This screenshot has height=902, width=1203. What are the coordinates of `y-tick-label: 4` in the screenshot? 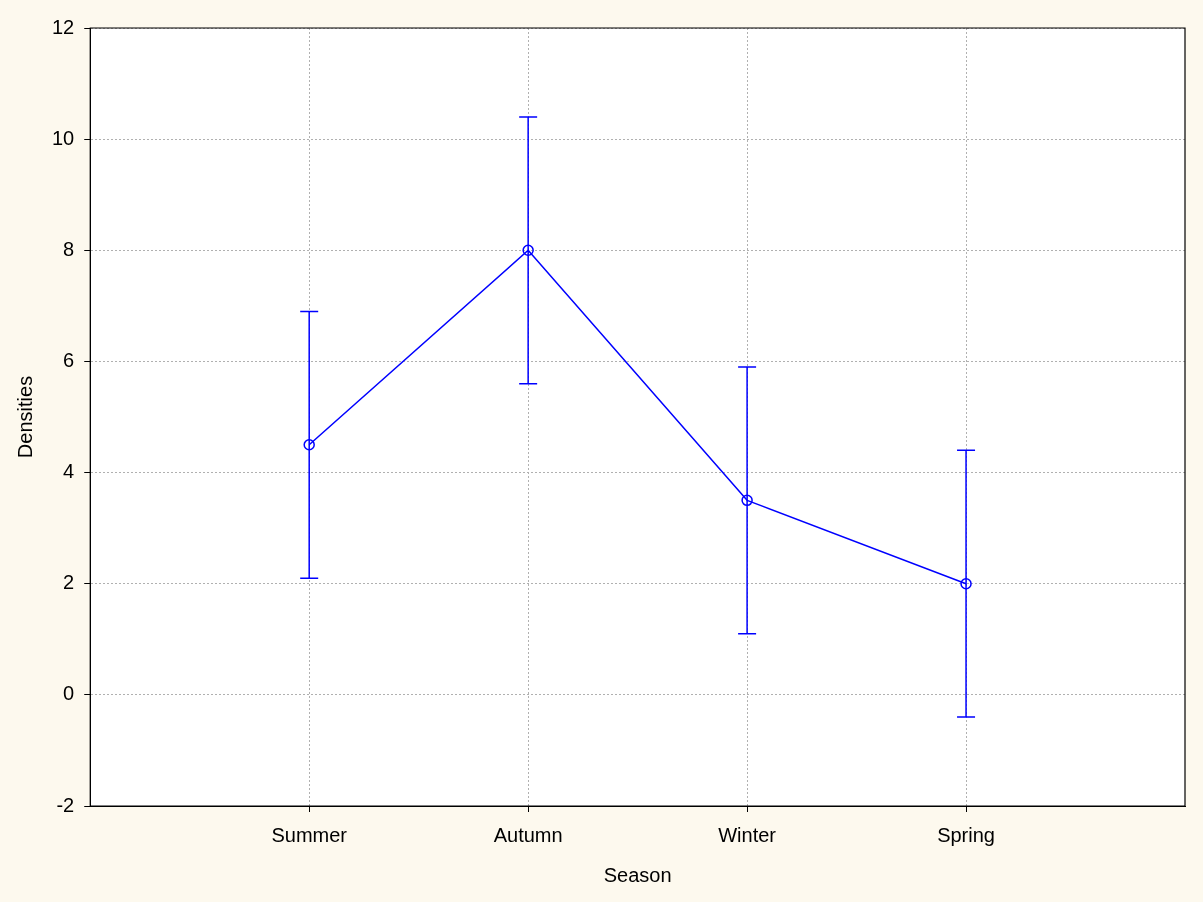 It's located at (69, 471).